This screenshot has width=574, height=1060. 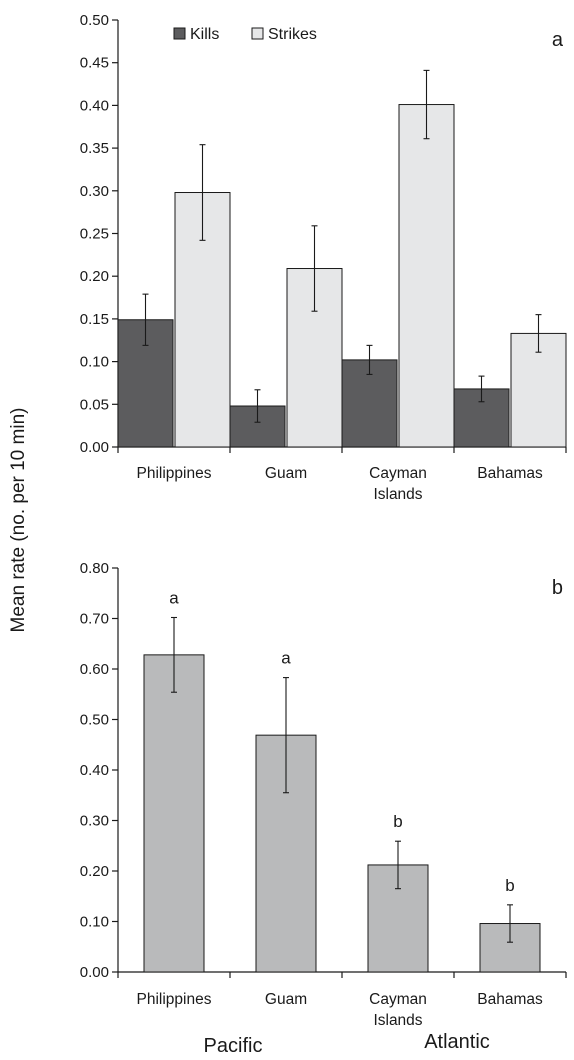 What do you see at coordinates (94, 669) in the screenshot?
I see `y-tick-label: 0.60` at bounding box center [94, 669].